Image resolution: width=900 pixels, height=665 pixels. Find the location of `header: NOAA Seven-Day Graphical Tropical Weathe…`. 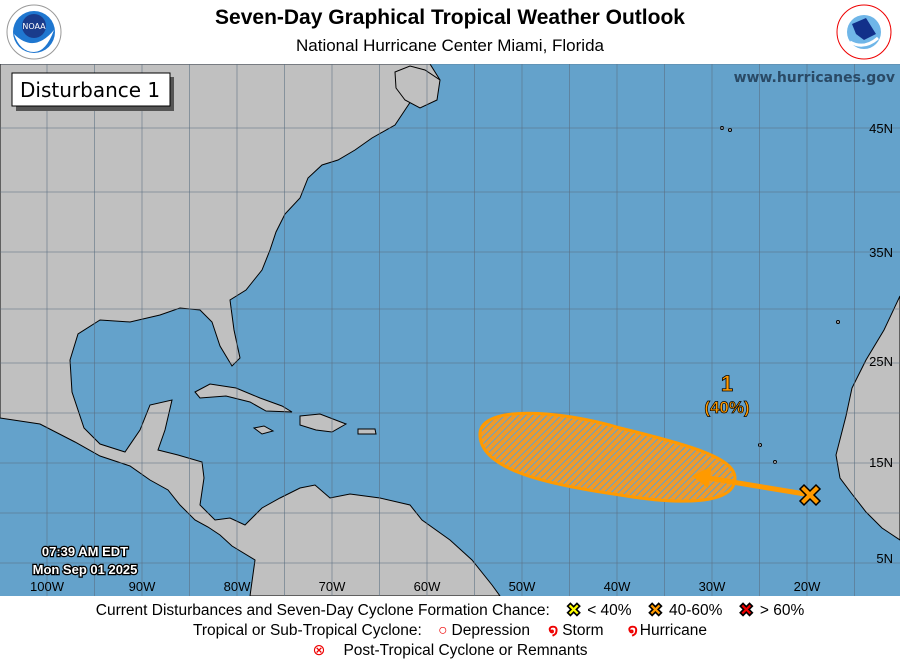

header: NOAA Seven-Day Graphical Tropical Weathe… is located at coordinates (450, 32).